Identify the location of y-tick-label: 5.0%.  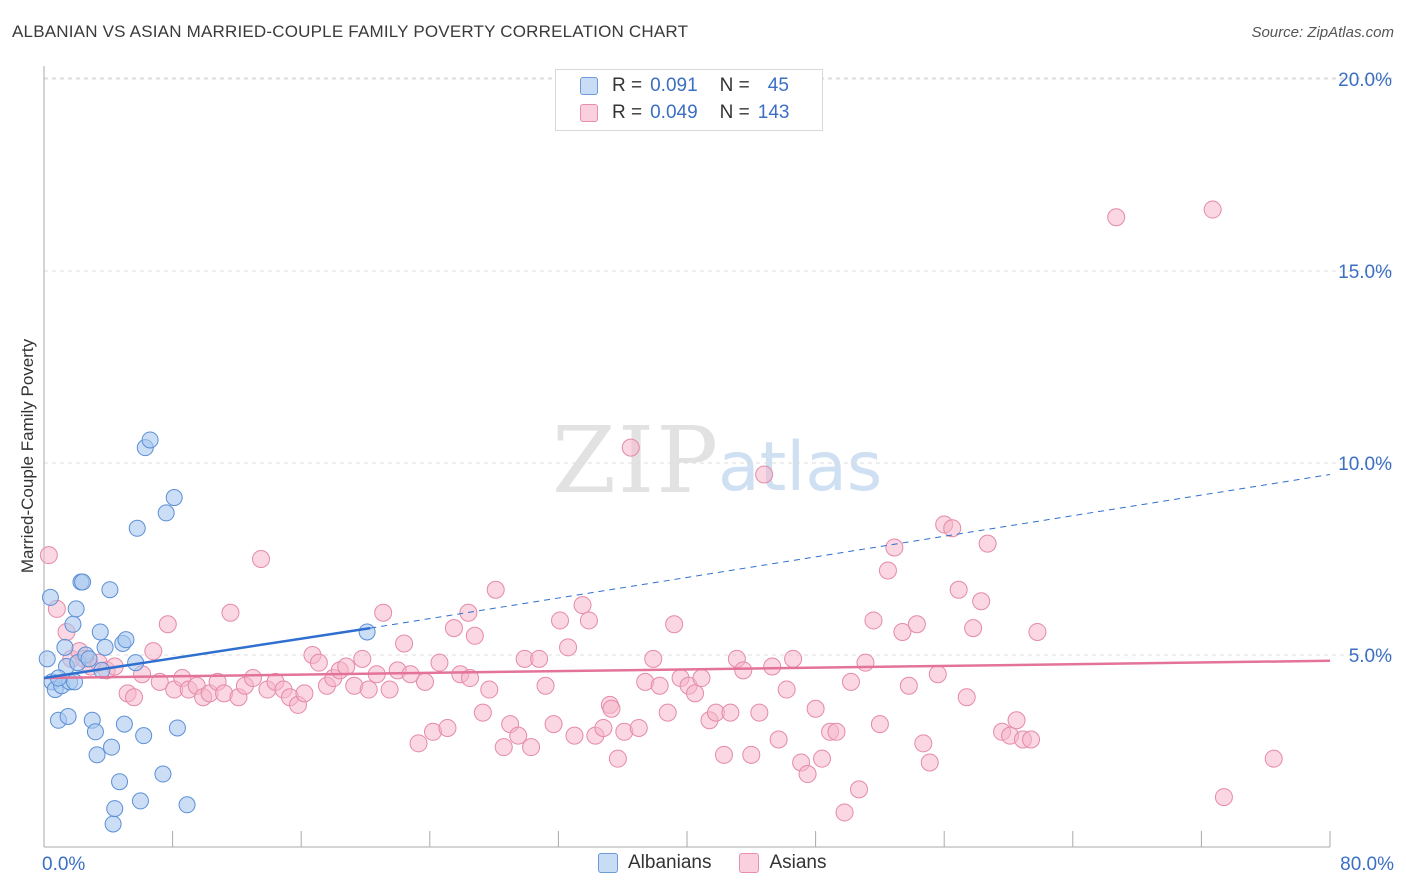
(1370, 656).